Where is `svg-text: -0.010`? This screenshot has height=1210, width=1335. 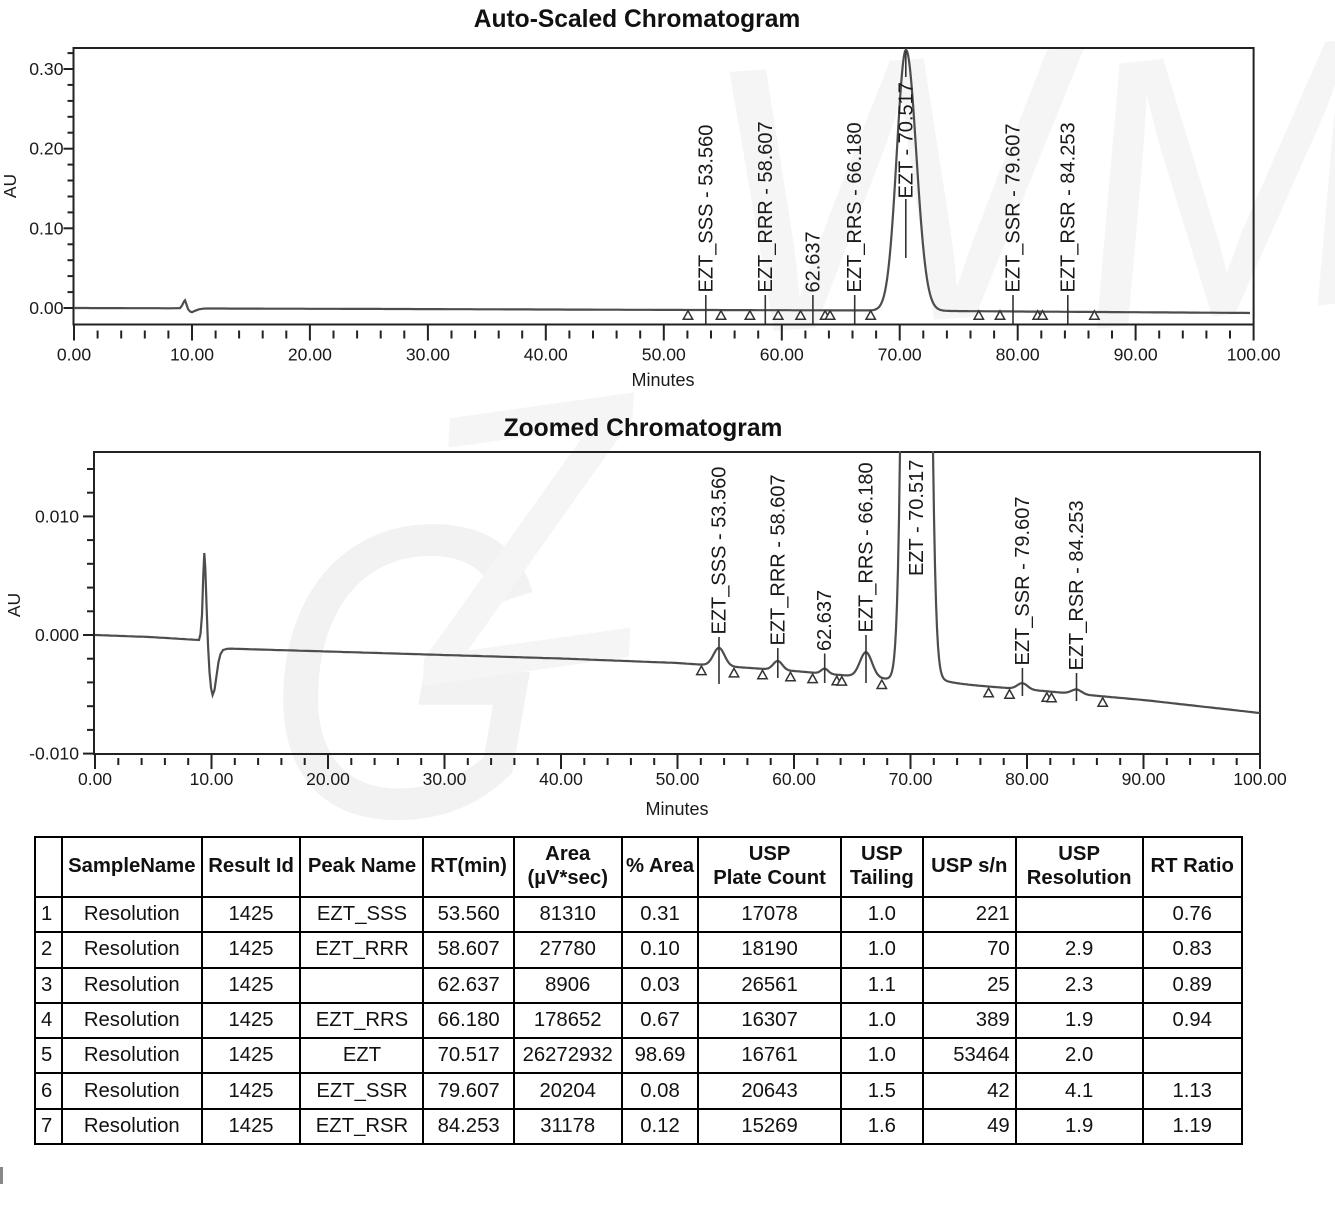 svg-text: -0.010 is located at coordinates (54, 754).